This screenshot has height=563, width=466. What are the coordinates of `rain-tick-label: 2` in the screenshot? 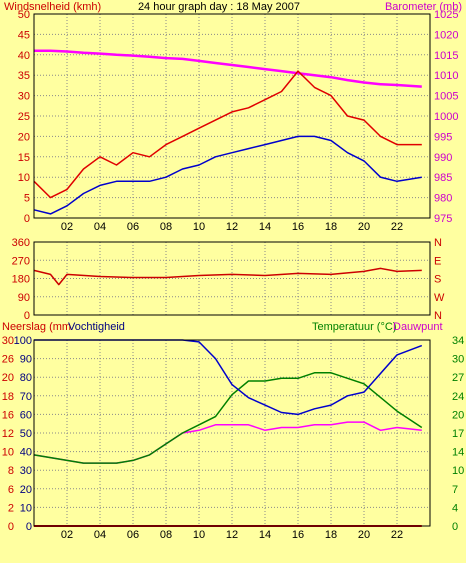 It's located at (11, 508).